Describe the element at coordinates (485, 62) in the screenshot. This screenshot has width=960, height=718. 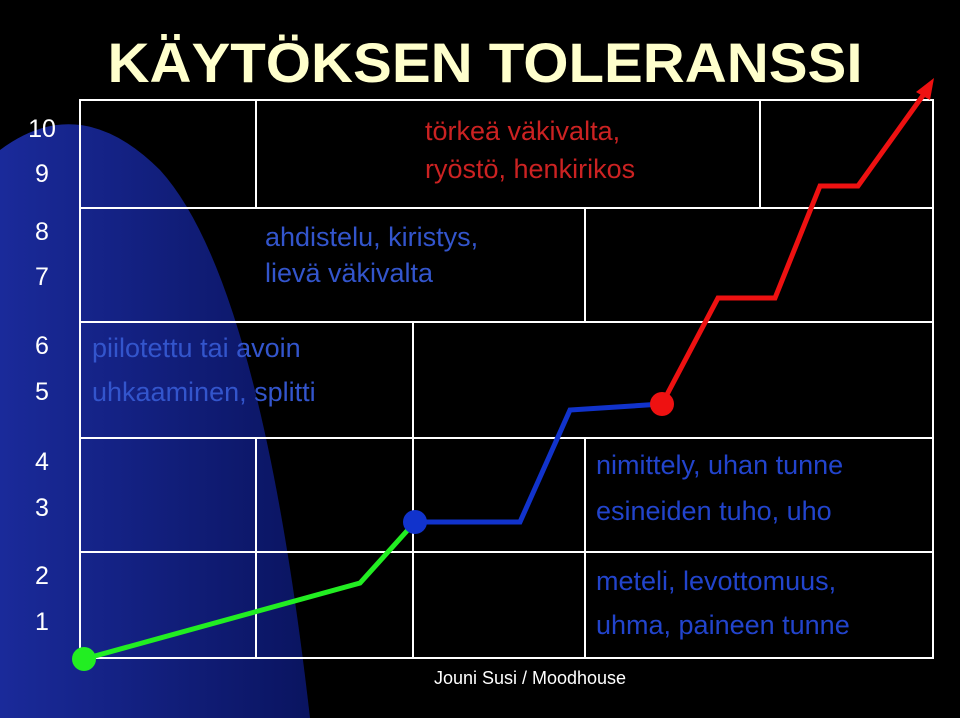
I see `title: KÄYTÖKSEN TOLERANSSI` at that location.